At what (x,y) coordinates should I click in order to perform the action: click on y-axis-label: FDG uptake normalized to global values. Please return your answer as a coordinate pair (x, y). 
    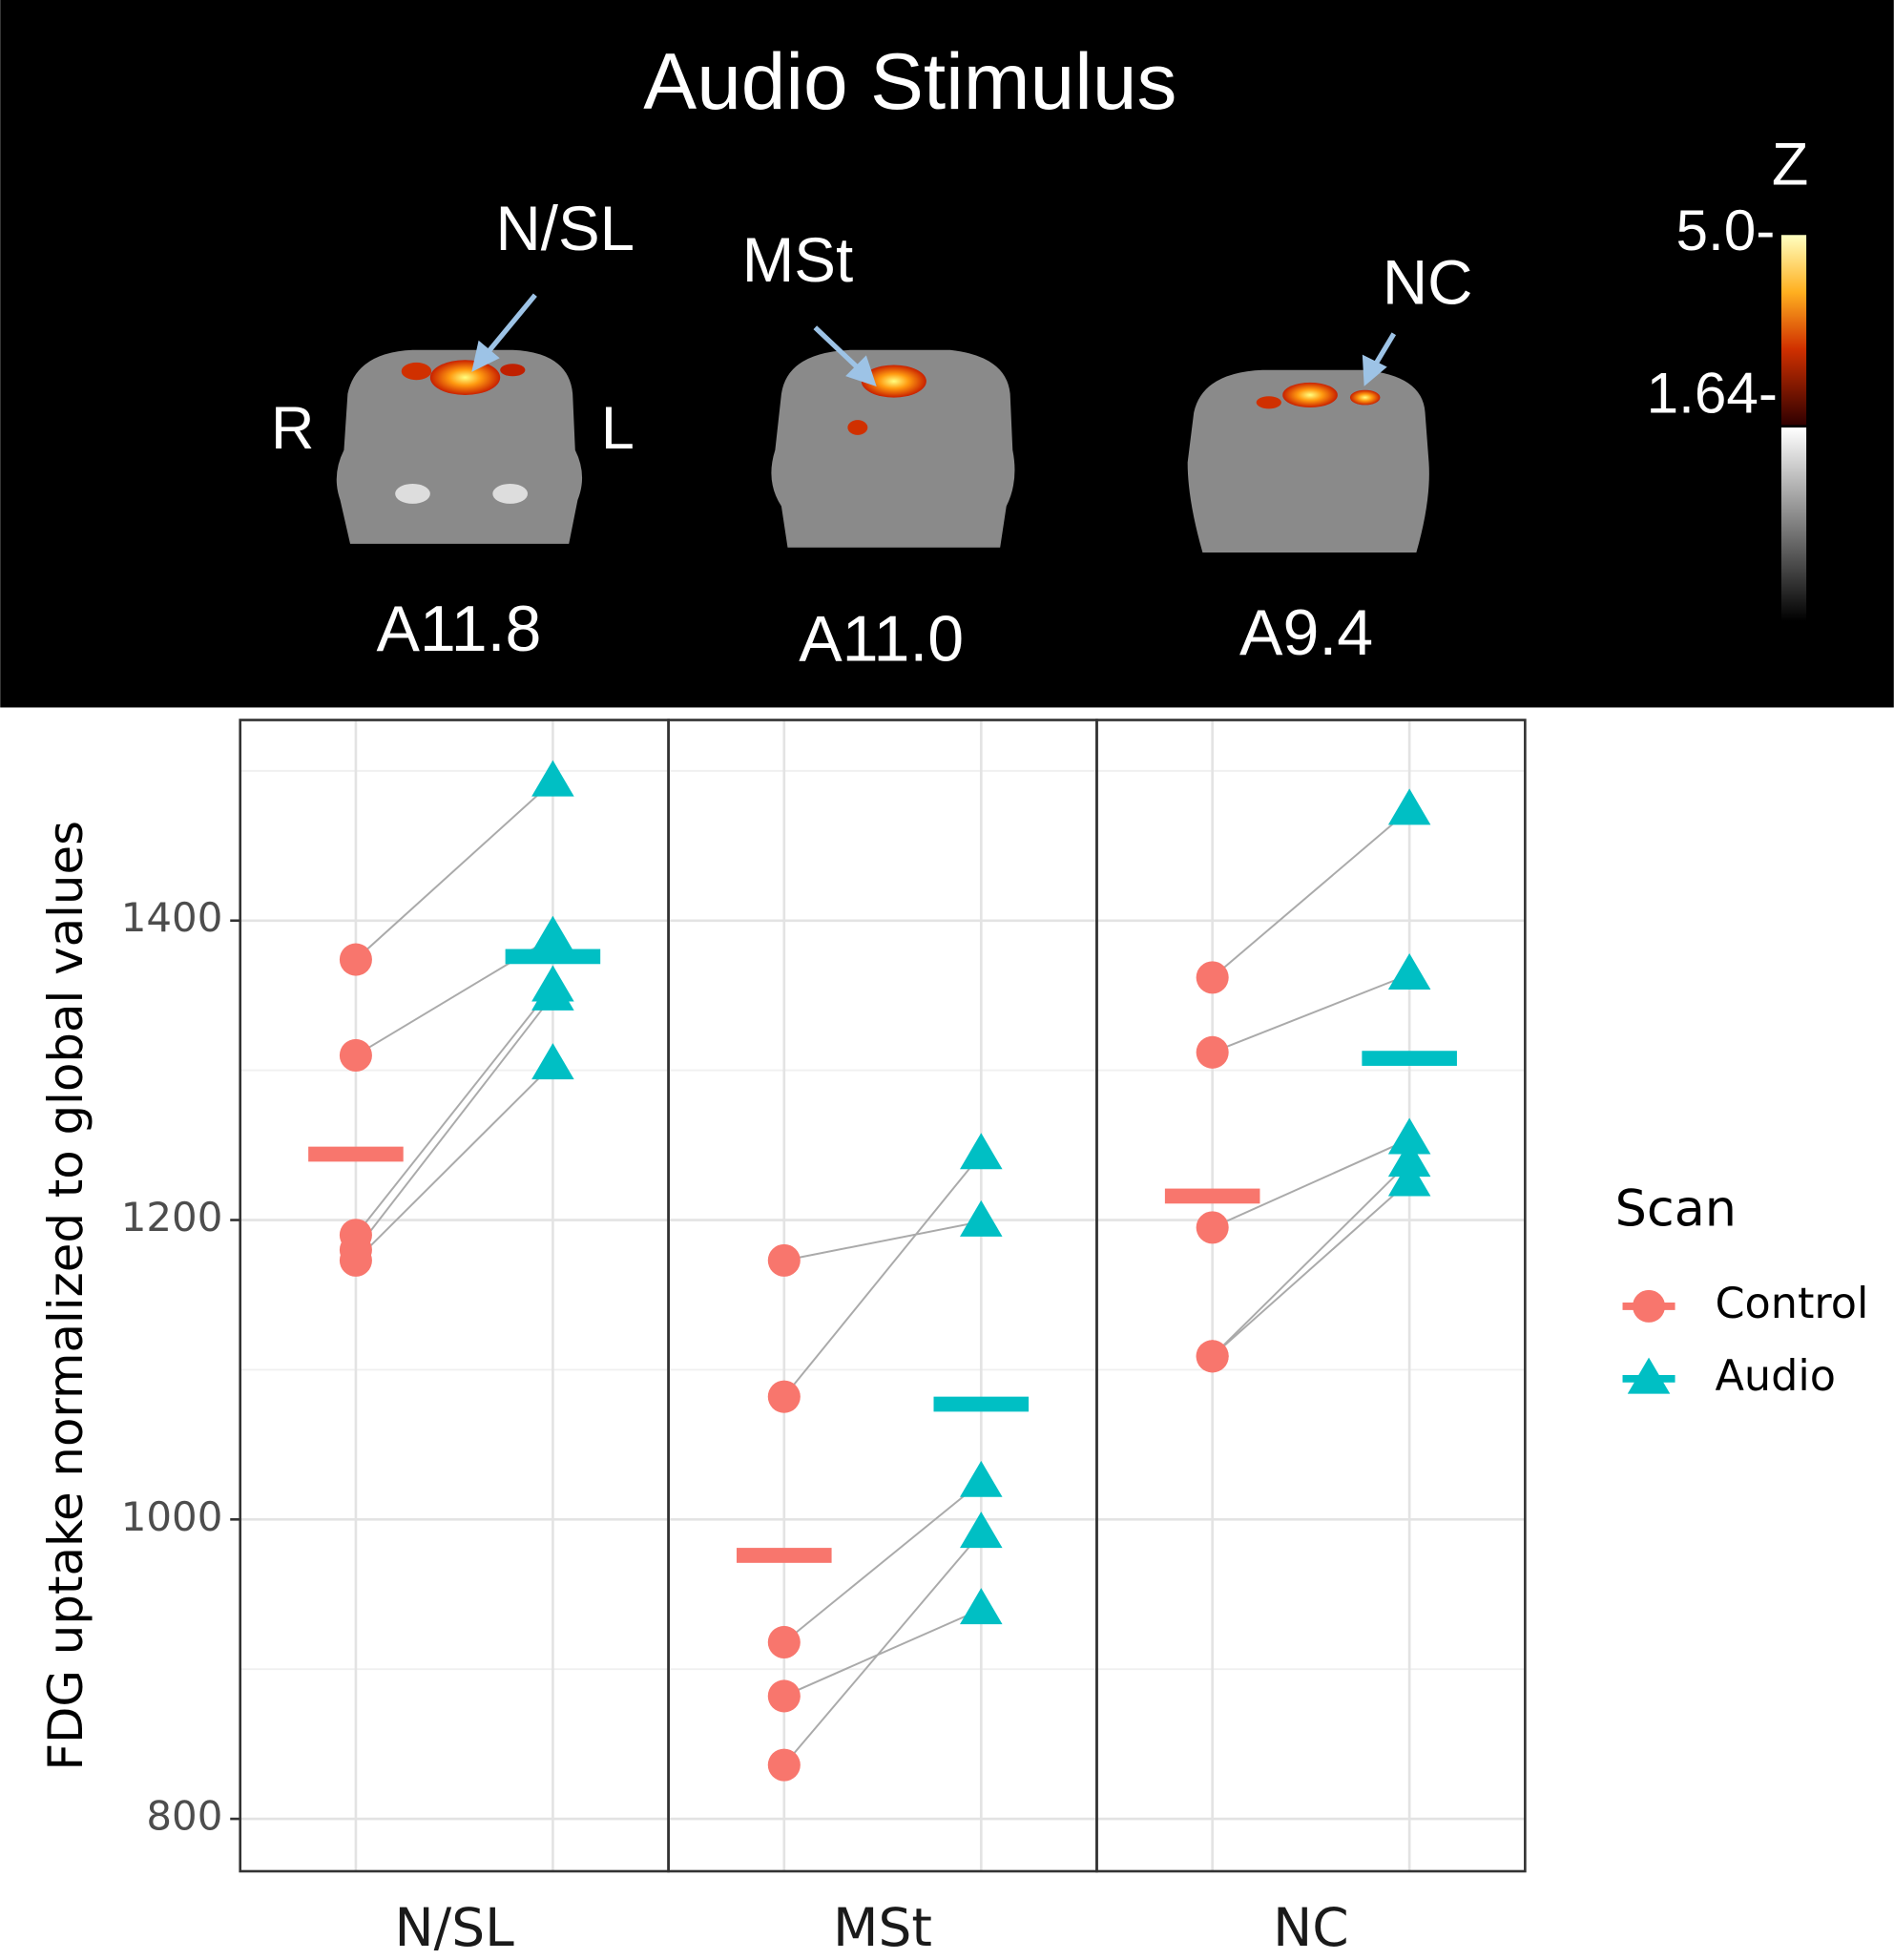
    Looking at the image, I should click on (66, 1296).